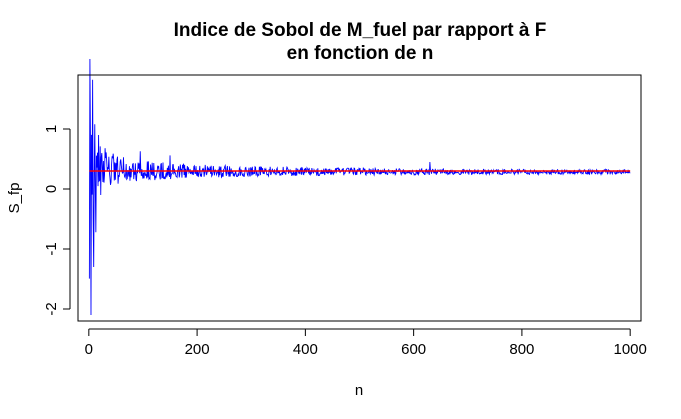 This screenshot has width=681, height=419. What do you see at coordinates (14, 198) in the screenshot?
I see `y-axis-label: S_fp` at bounding box center [14, 198].